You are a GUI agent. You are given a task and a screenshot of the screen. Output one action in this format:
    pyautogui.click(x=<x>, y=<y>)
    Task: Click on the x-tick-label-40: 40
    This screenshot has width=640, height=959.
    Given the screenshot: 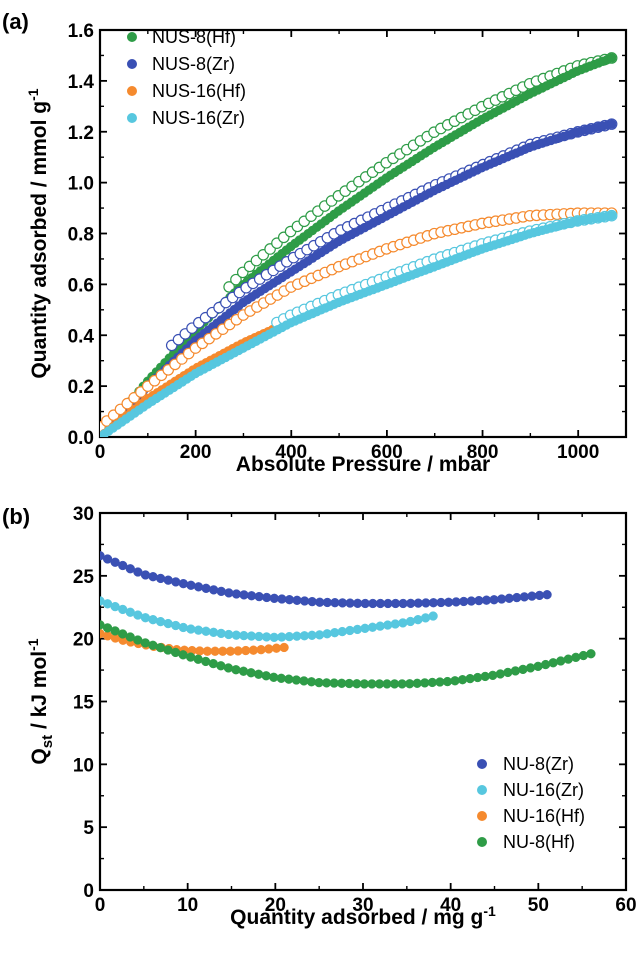 What is the action you would take?
    pyautogui.click(x=450, y=905)
    